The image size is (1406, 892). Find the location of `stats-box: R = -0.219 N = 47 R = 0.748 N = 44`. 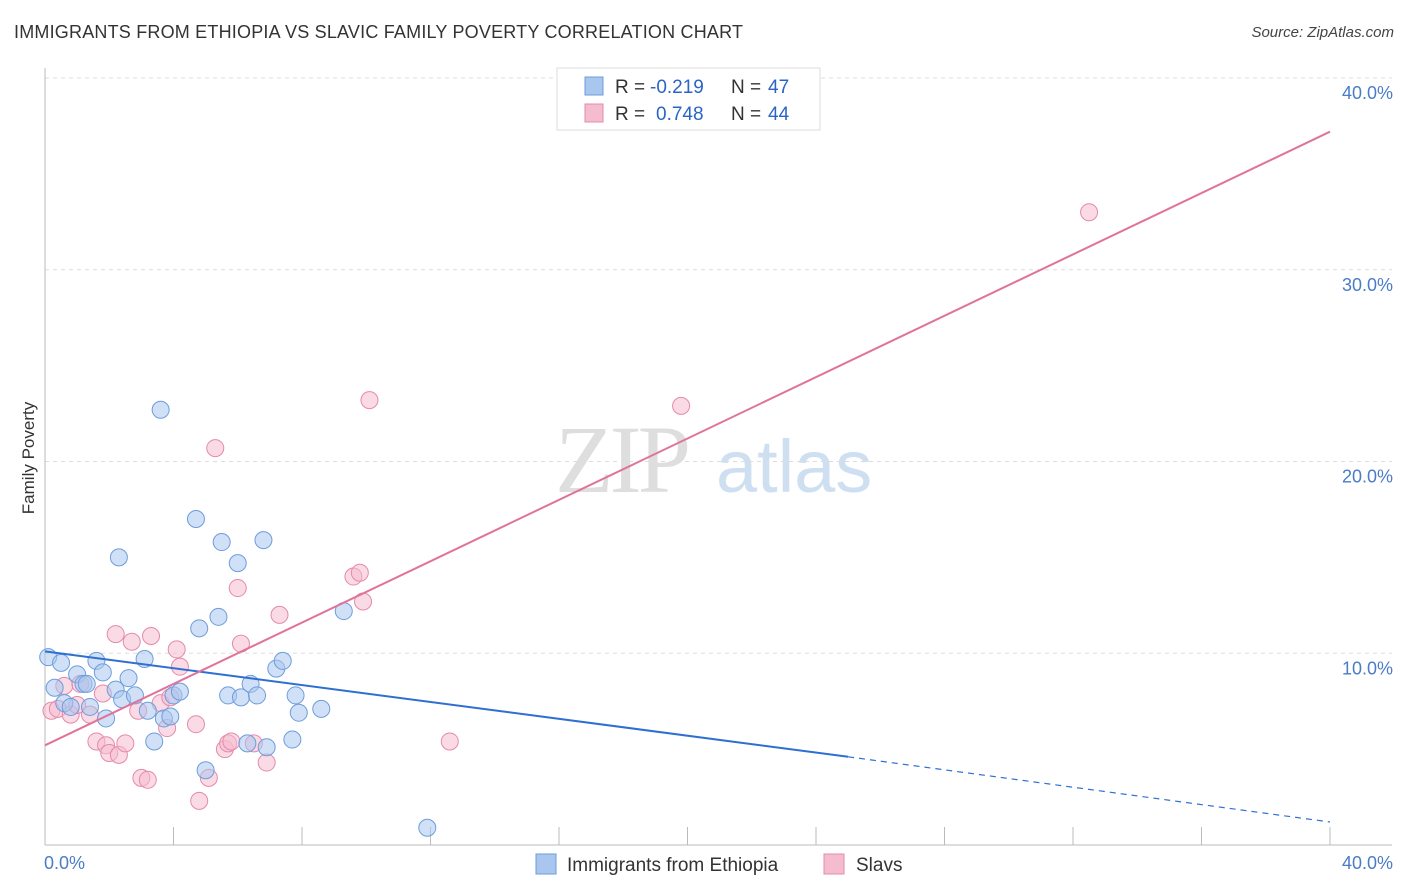

stats-box: R = -0.219 N = 47 R = 0.748 N = 44 is located at coordinates (688, 99).